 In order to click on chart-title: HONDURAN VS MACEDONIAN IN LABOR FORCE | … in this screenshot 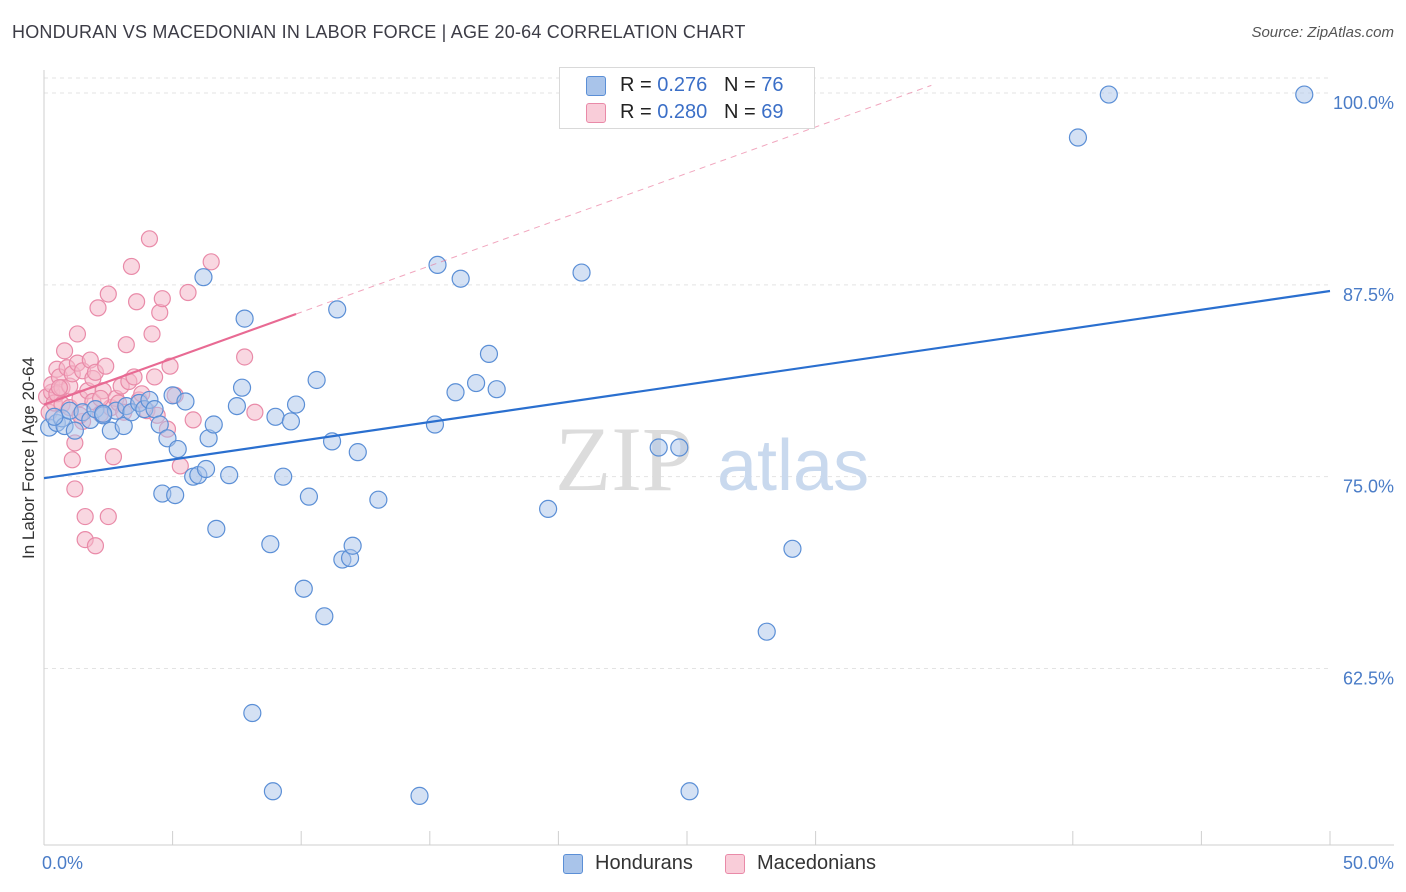, I will do `click(379, 32)`.